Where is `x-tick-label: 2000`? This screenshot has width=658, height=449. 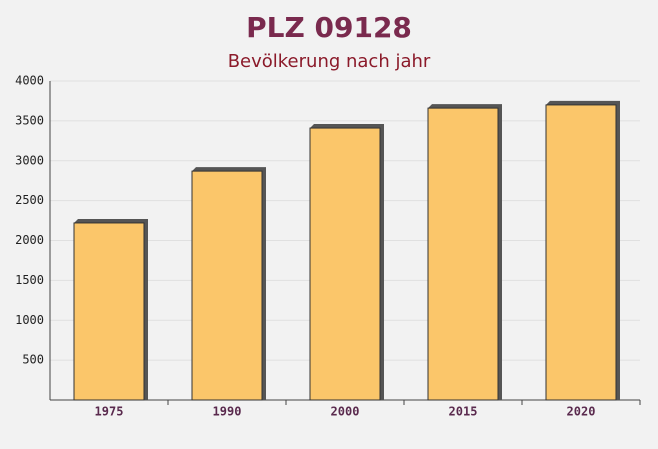 x-tick-label: 2000 is located at coordinates (345, 412).